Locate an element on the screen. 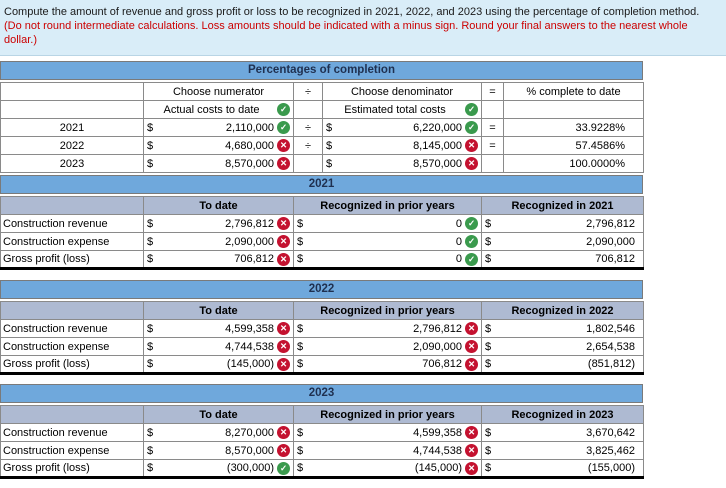 This screenshot has height=488, width=726. col-header-pct-complete: % complete to date is located at coordinates (573, 91).